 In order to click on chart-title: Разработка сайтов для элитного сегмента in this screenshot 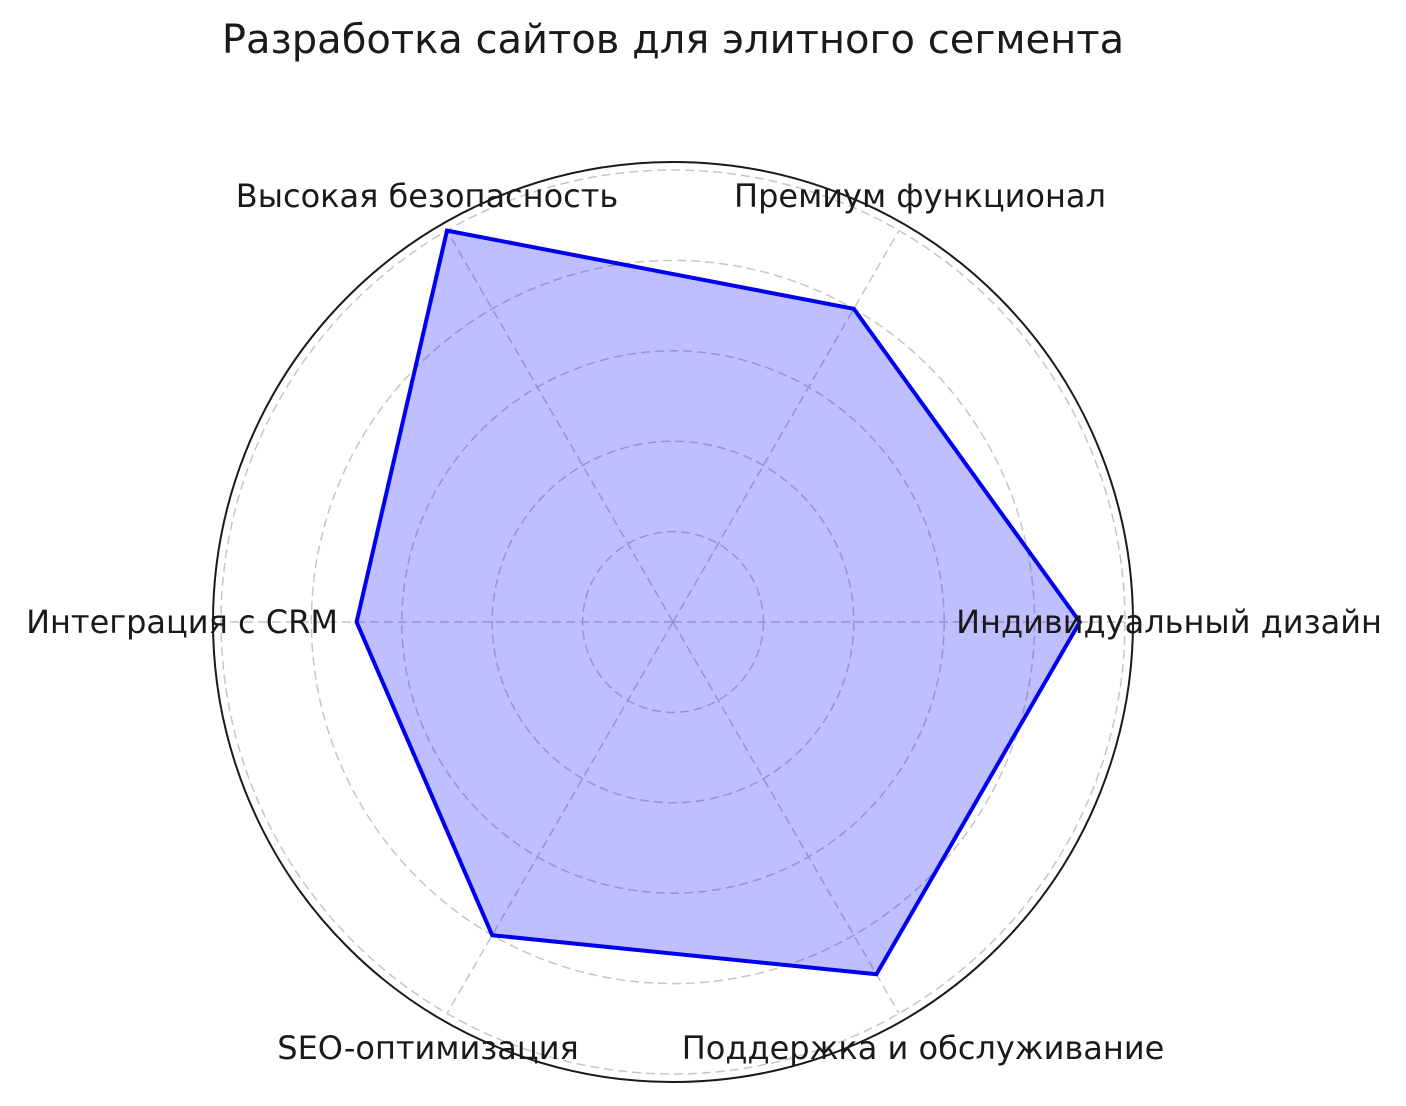, I will do `click(673, 40)`.